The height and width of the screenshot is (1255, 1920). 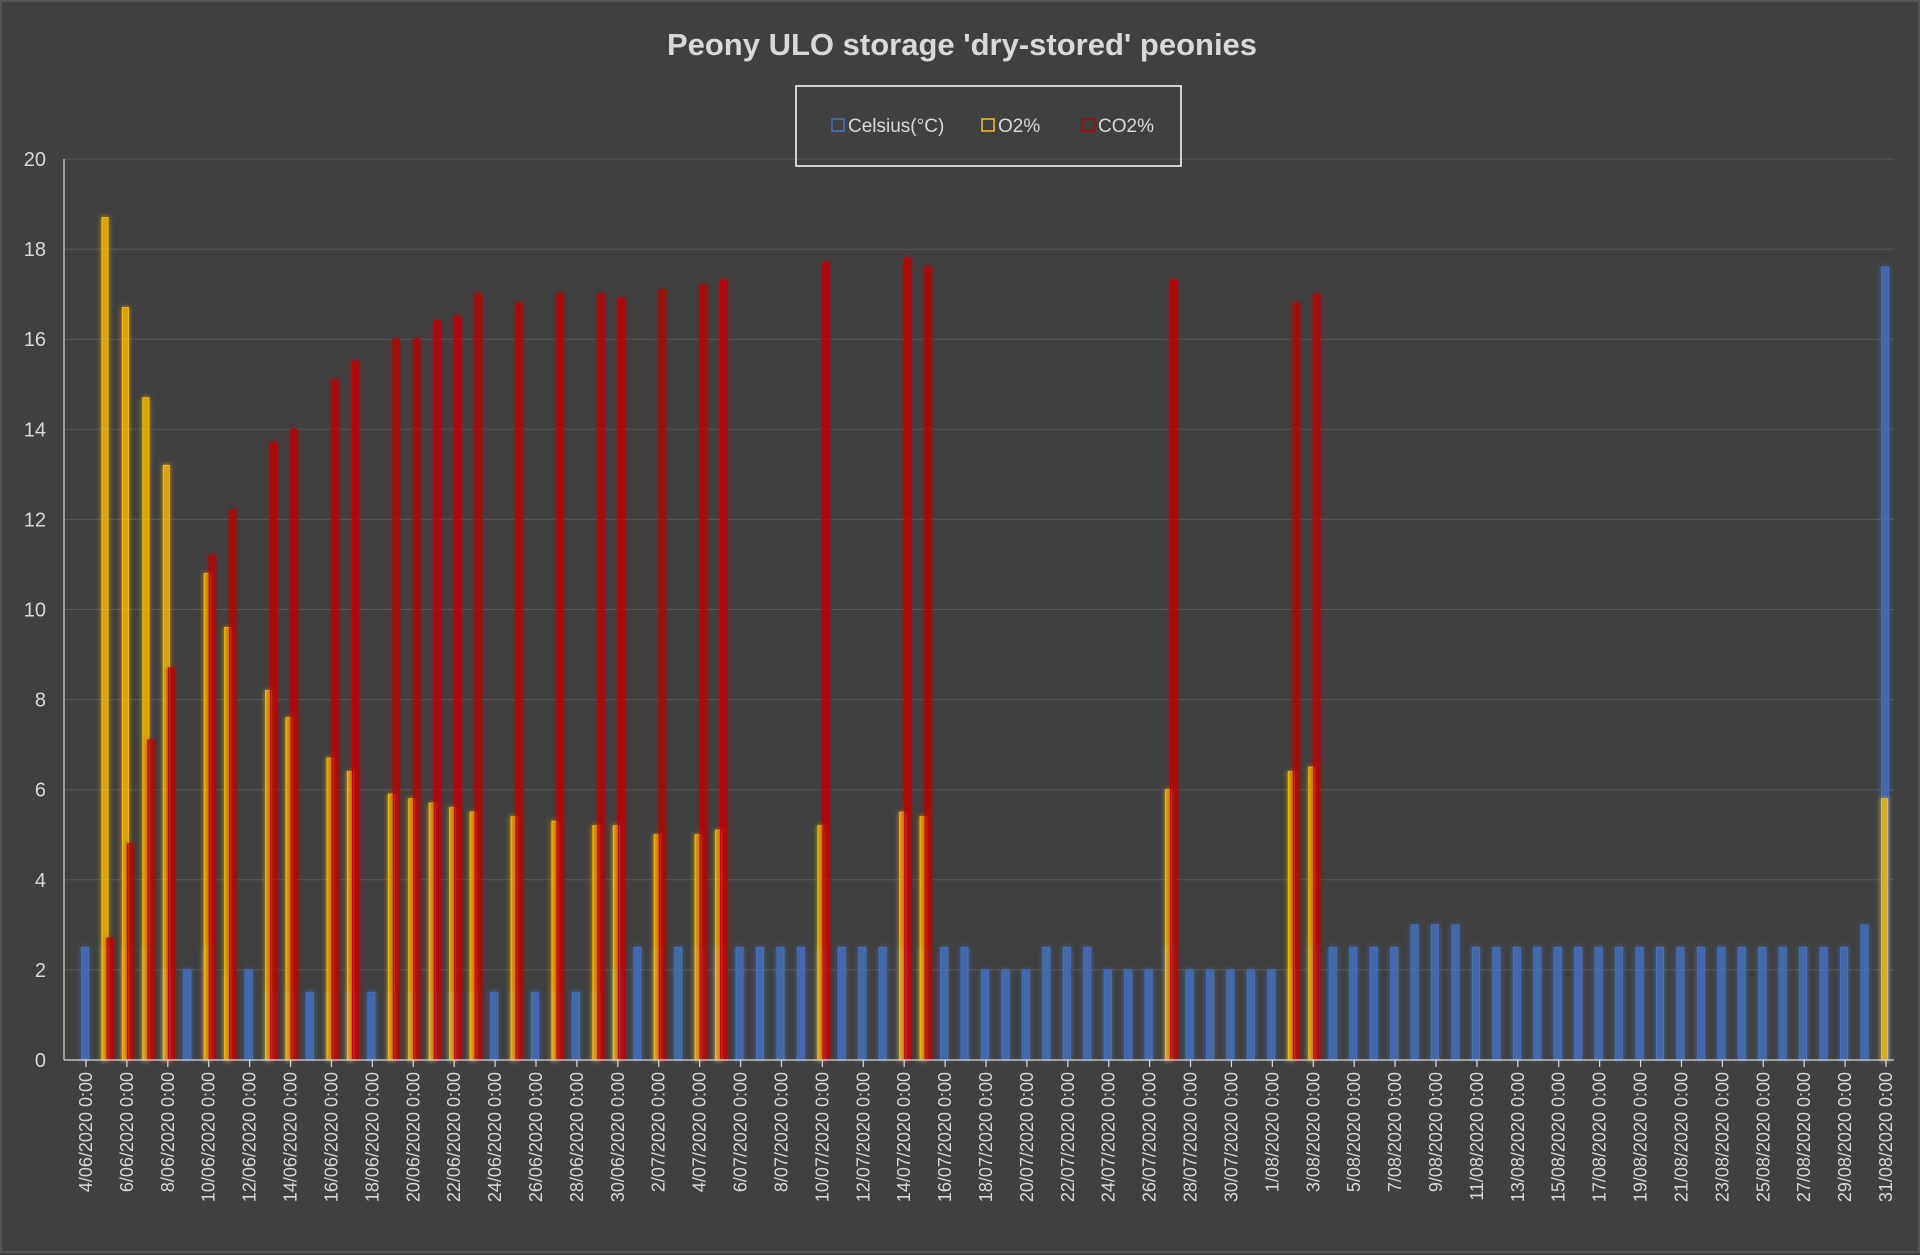 I want to click on x-tick-label: 29/08/2020 0:00, so click(x=1845, y=1137).